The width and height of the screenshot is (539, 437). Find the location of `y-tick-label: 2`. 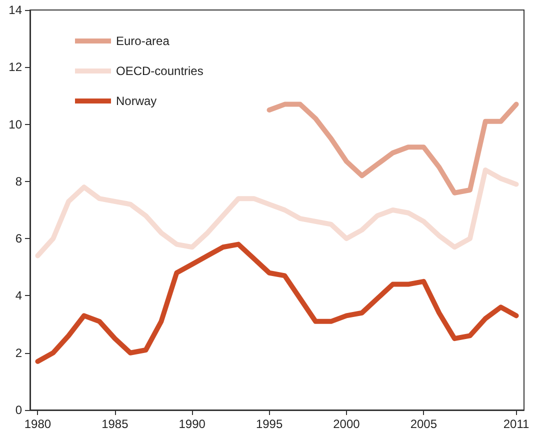

y-tick-label: 2 is located at coordinates (18, 353).